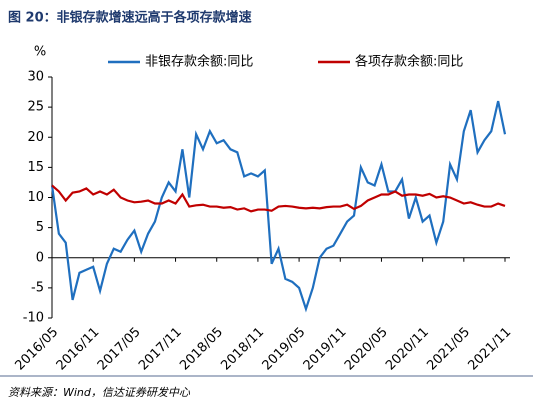 This screenshot has width=533, height=406. Describe the element at coordinates (35, 137) in the screenshot. I see `y-tick-label: 20` at that location.